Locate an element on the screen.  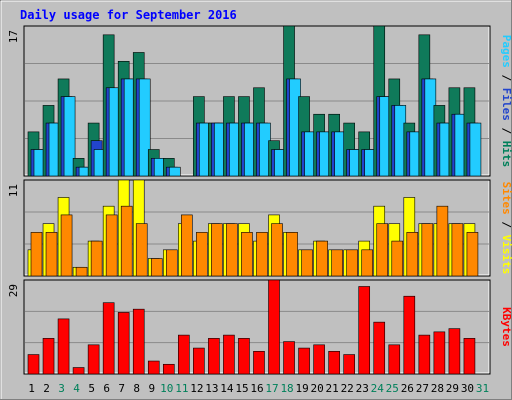
legend-part: Visits is located at coordinates (506, 255).